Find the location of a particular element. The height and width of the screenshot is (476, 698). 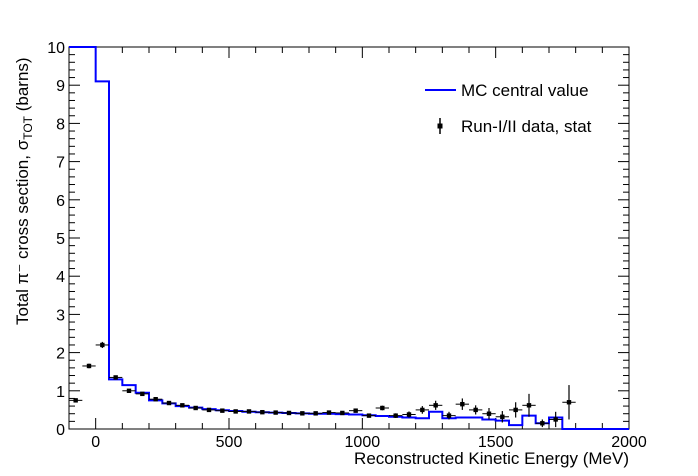

y-tick-label: 8 is located at coordinates (60, 124).